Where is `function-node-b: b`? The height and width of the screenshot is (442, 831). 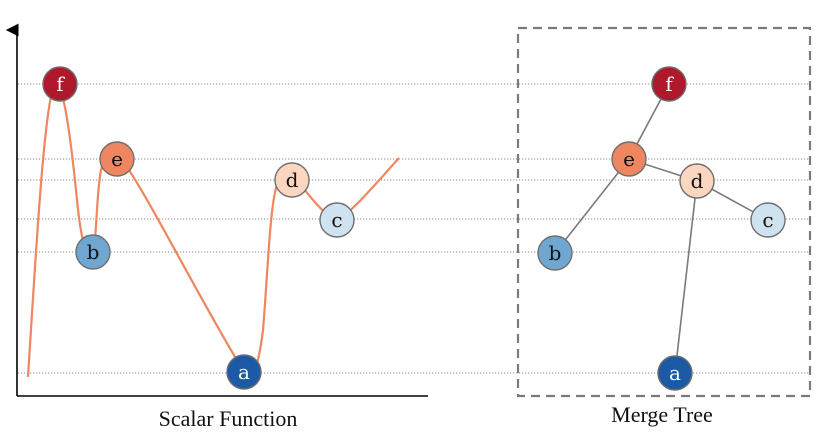 function-node-b: b is located at coordinates (93, 252).